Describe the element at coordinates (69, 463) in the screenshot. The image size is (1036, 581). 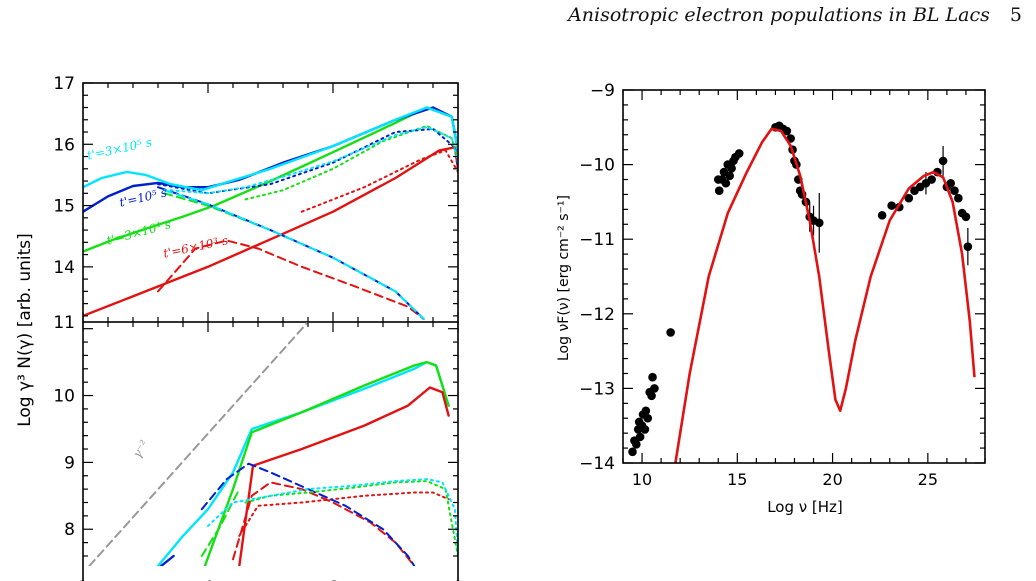
I see `left-bottom-ytick-label: 9` at that location.